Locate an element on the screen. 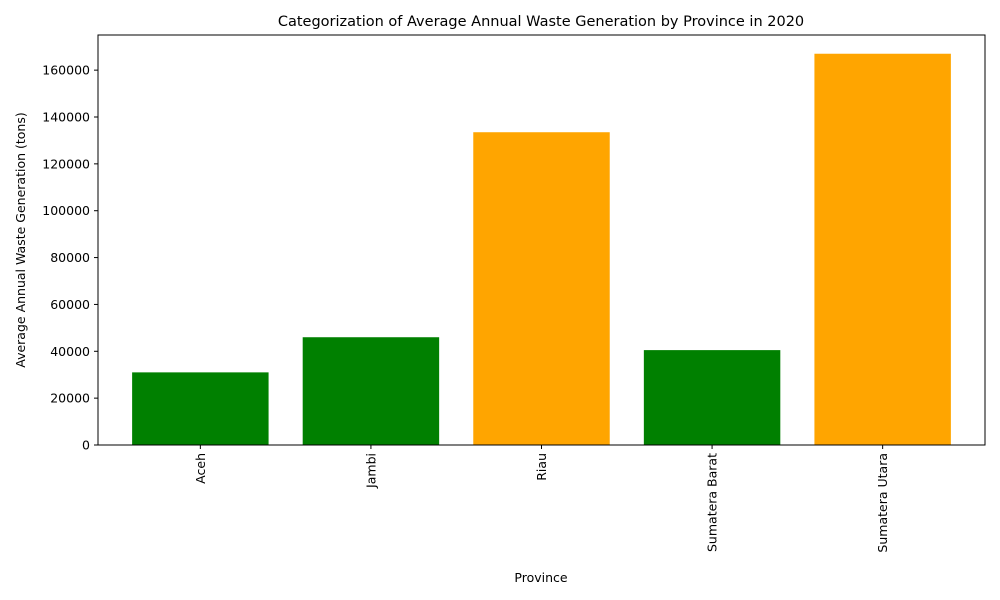  bar-sumatera-barat is located at coordinates (712, 397).